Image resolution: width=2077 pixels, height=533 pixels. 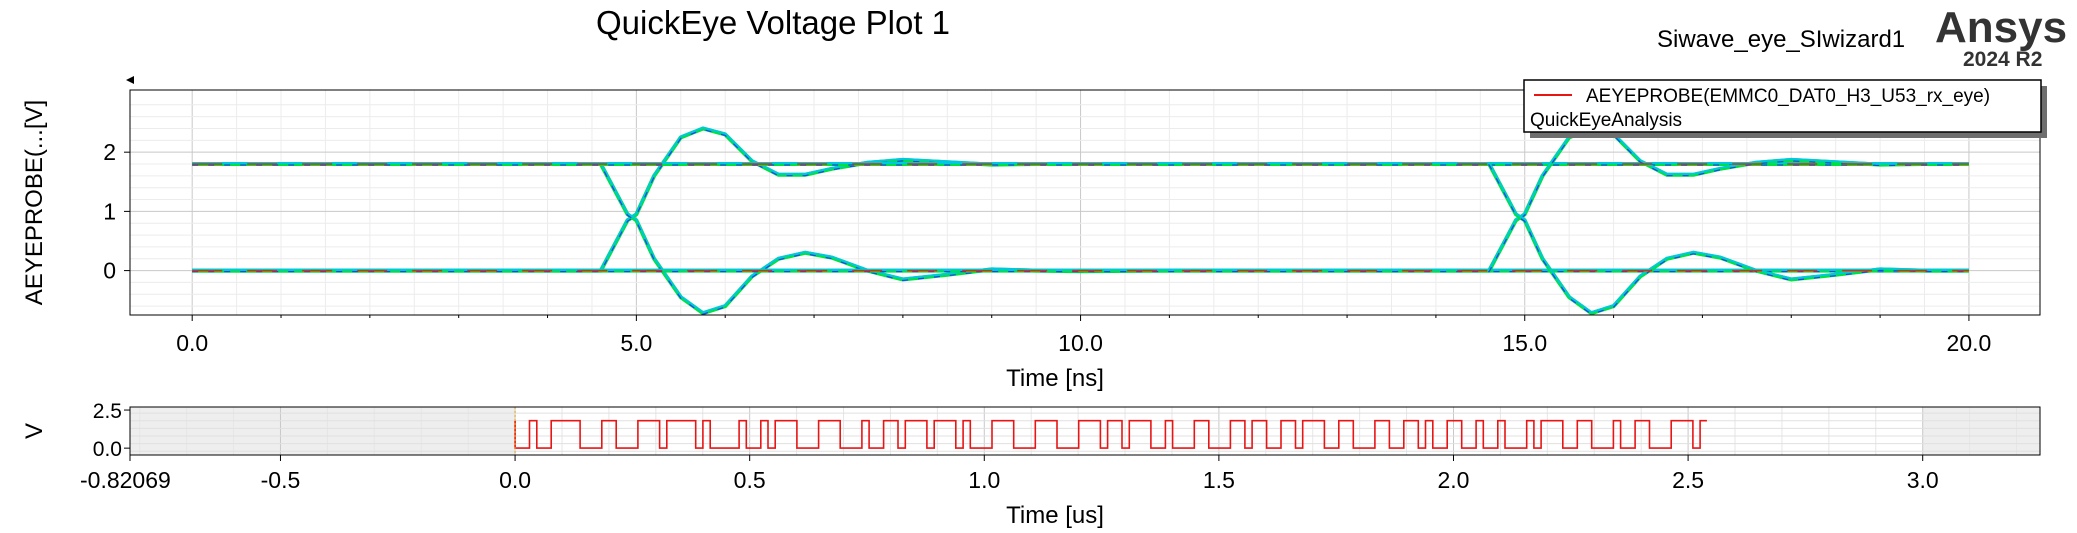 I want to click on version-label: 2024 R2, so click(x=2003, y=59).